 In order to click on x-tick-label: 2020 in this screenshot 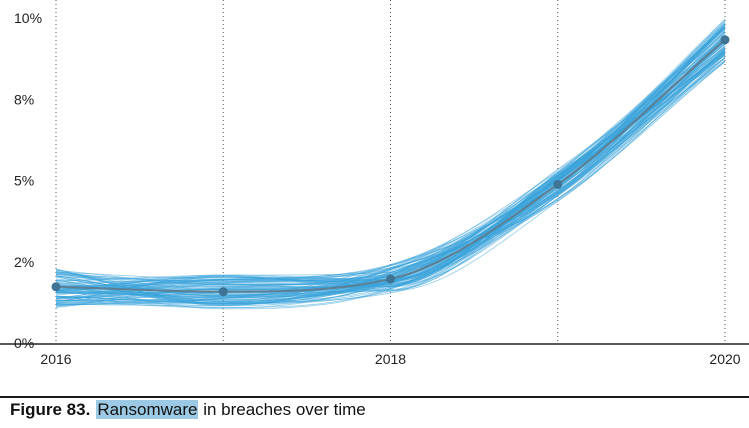, I will do `click(724, 359)`.